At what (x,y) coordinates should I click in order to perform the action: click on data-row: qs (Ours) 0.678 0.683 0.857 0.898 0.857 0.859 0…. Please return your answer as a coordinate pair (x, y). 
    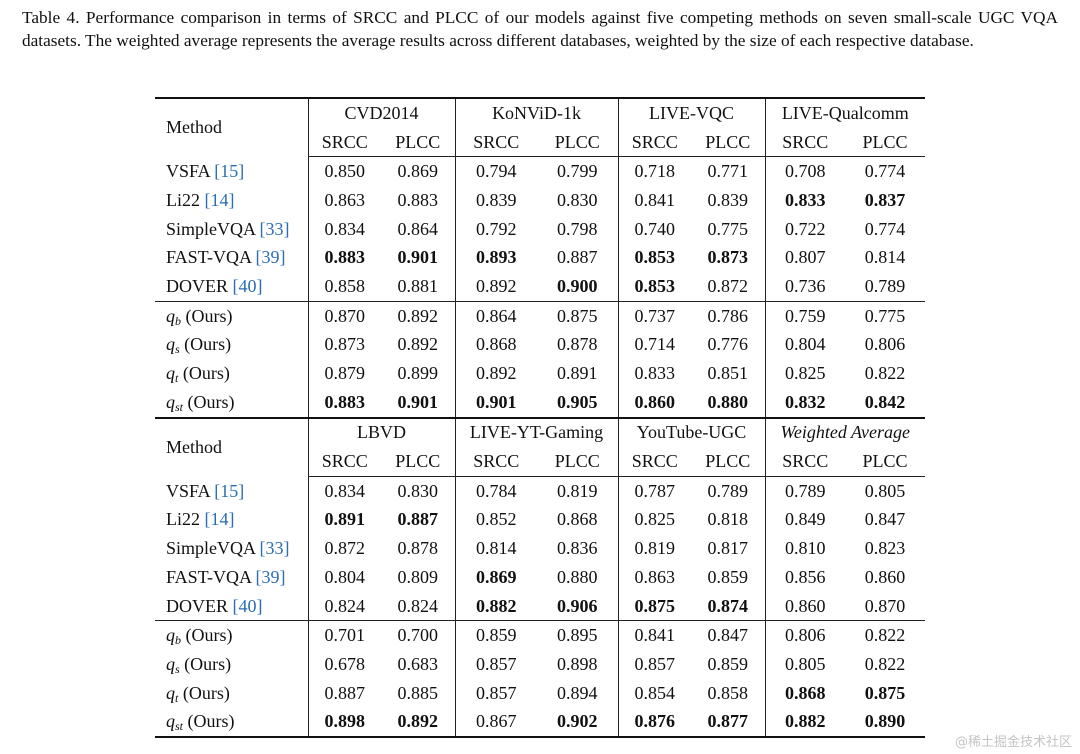
    Looking at the image, I should click on (540, 664).